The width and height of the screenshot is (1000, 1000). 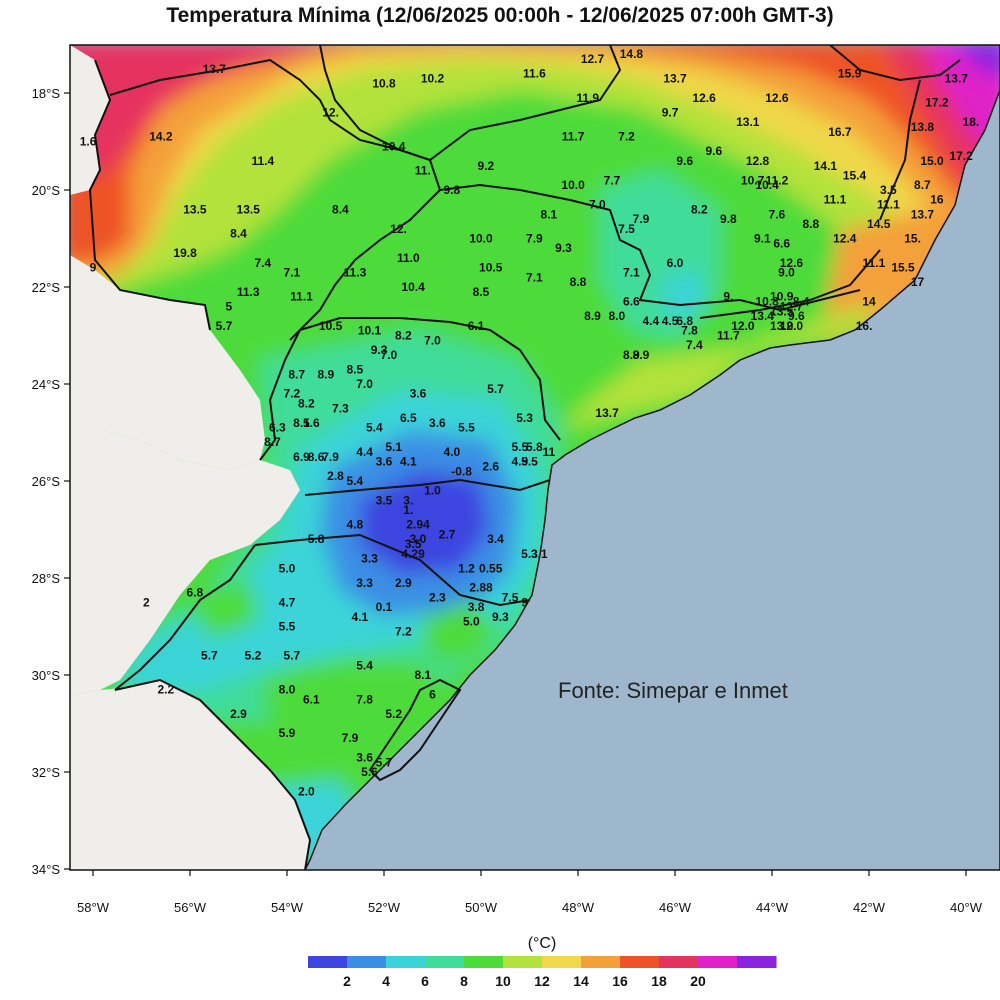 I want to click on station-value: 11.2, so click(x=777, y=180).